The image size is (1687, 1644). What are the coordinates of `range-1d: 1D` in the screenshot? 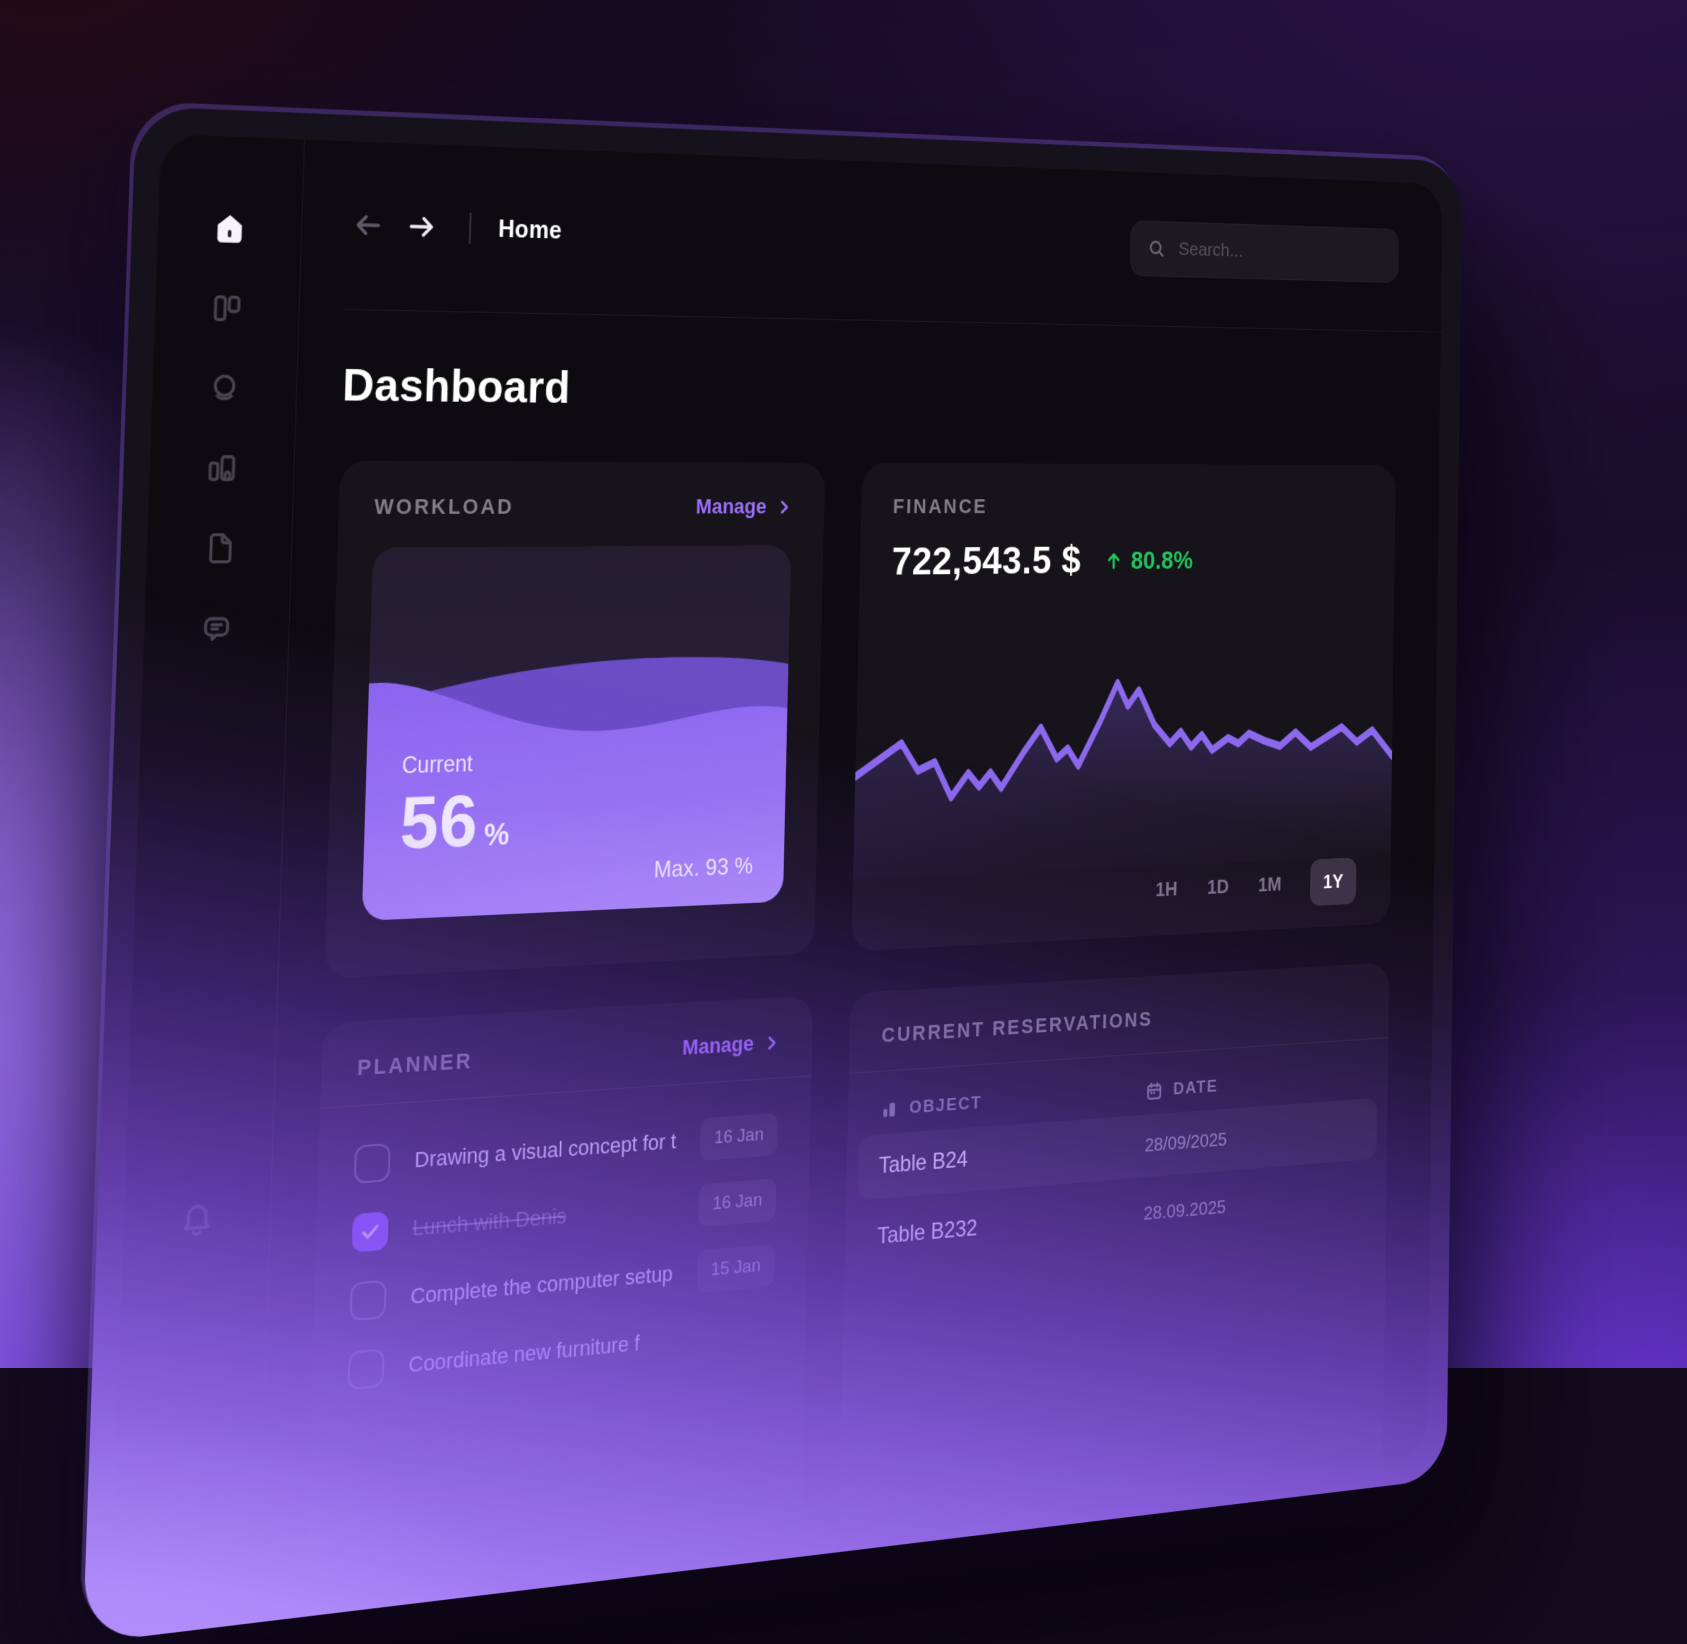 It's located at (1218, 886).